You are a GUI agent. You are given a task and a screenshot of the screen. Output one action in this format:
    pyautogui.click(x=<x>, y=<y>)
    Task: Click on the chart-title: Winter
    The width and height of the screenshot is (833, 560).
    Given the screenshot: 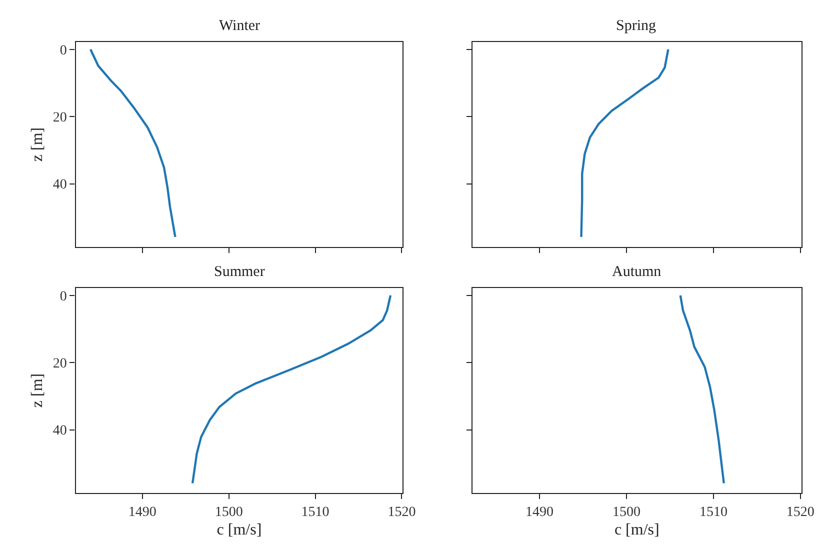 What is the action you would take?
    pyautogui.click(x=239, y=26)
    